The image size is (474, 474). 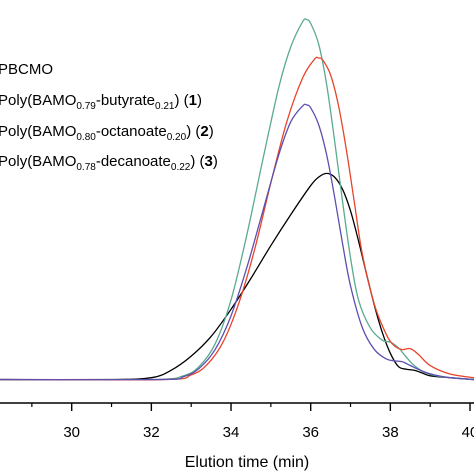 I want to click on x-axis-title: Elution time (min), so click(x=247, y=462).